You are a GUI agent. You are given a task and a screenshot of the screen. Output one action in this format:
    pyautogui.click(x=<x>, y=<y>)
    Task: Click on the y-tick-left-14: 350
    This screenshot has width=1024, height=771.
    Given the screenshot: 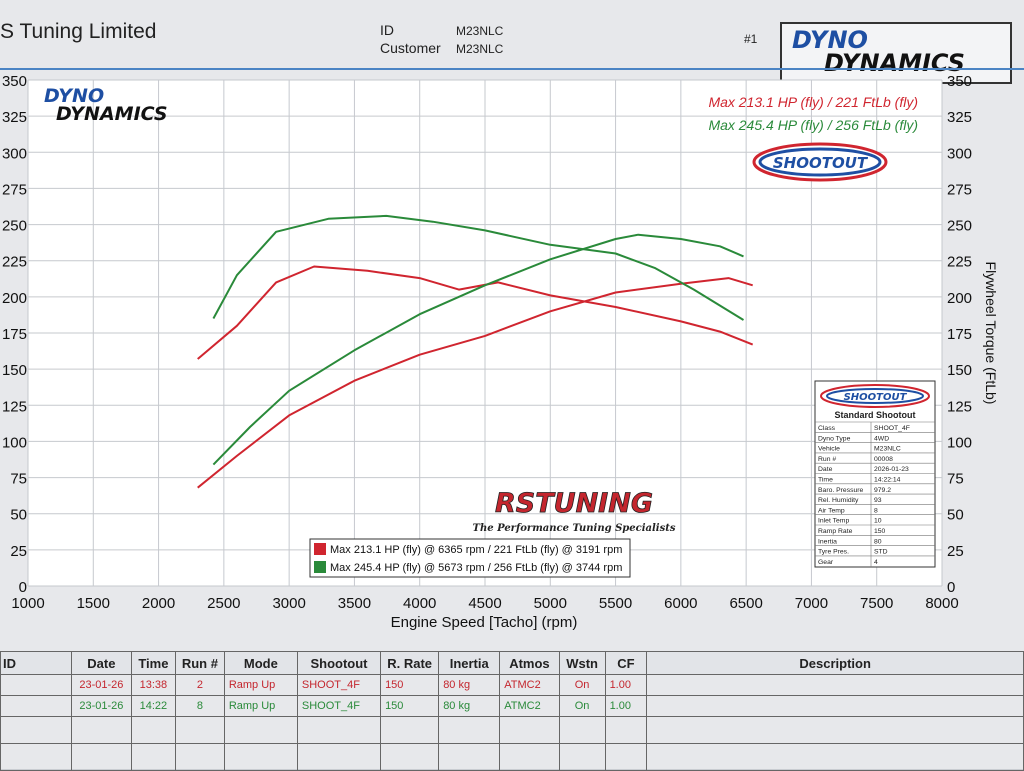 What is the action you would take?
    pyautogui.click(x=14, y=81)
    